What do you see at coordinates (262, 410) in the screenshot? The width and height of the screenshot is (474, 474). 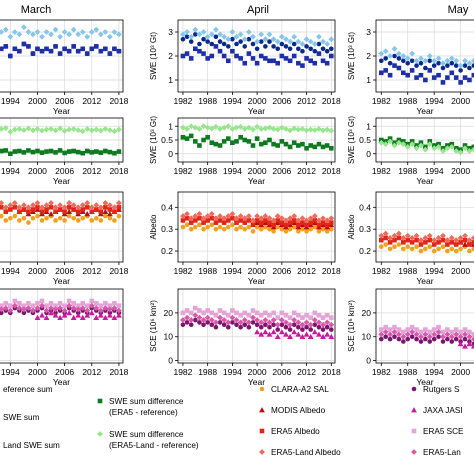 I see `legend-marker-modis_albedo` at bounding box center [262, 410].